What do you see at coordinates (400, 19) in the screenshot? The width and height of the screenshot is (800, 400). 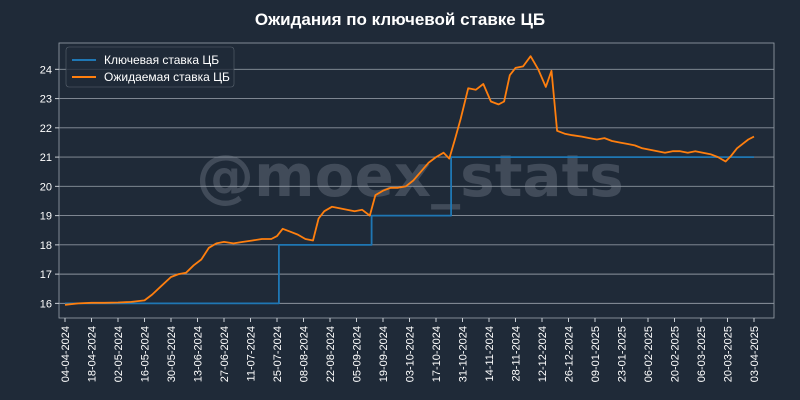 I see `chart-title: Ожидания по ключевой ставке ЦБ` at bounding box center [400, 19].